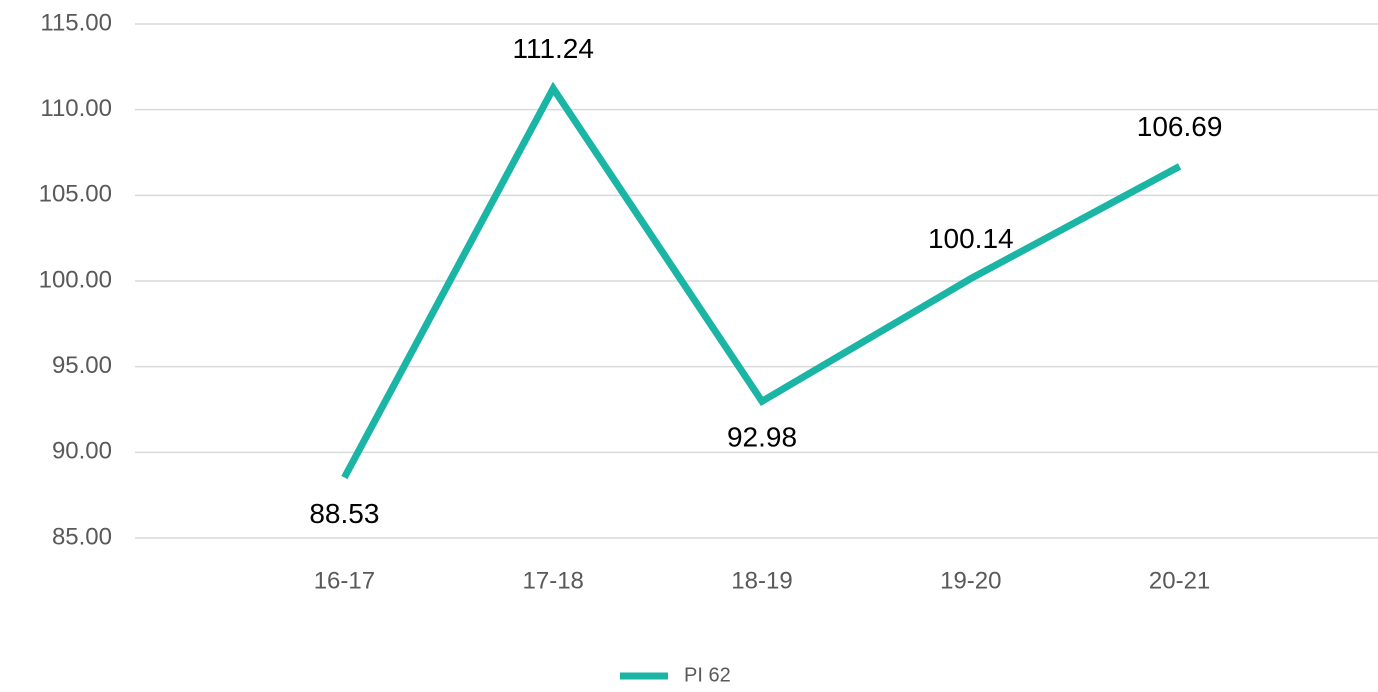  Describe the element at coordinates (76, 22) in the screenshot. I see `y-tick-label: 115.00` at that location.